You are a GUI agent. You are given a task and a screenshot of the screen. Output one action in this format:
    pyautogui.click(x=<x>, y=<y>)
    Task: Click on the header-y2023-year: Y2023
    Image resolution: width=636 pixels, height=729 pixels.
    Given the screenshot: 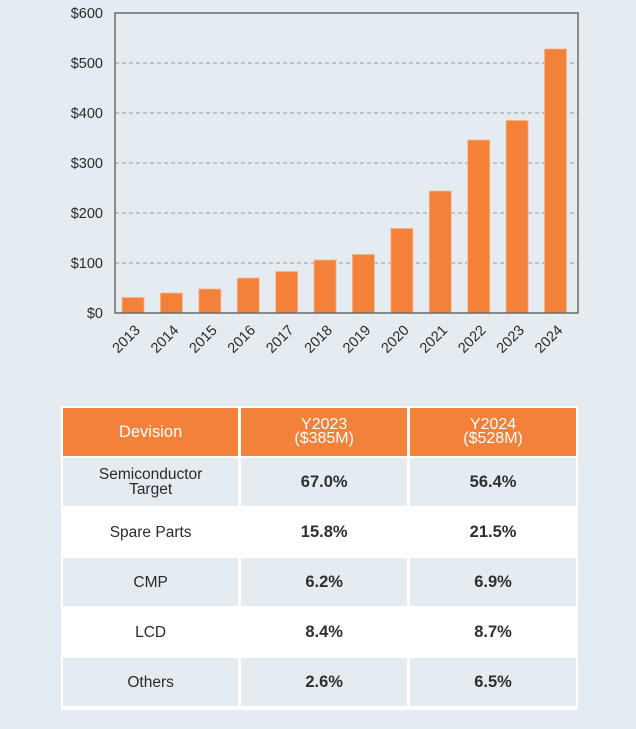 What is the action you would take?
    pyautogui.click(x=324, y=424)
    